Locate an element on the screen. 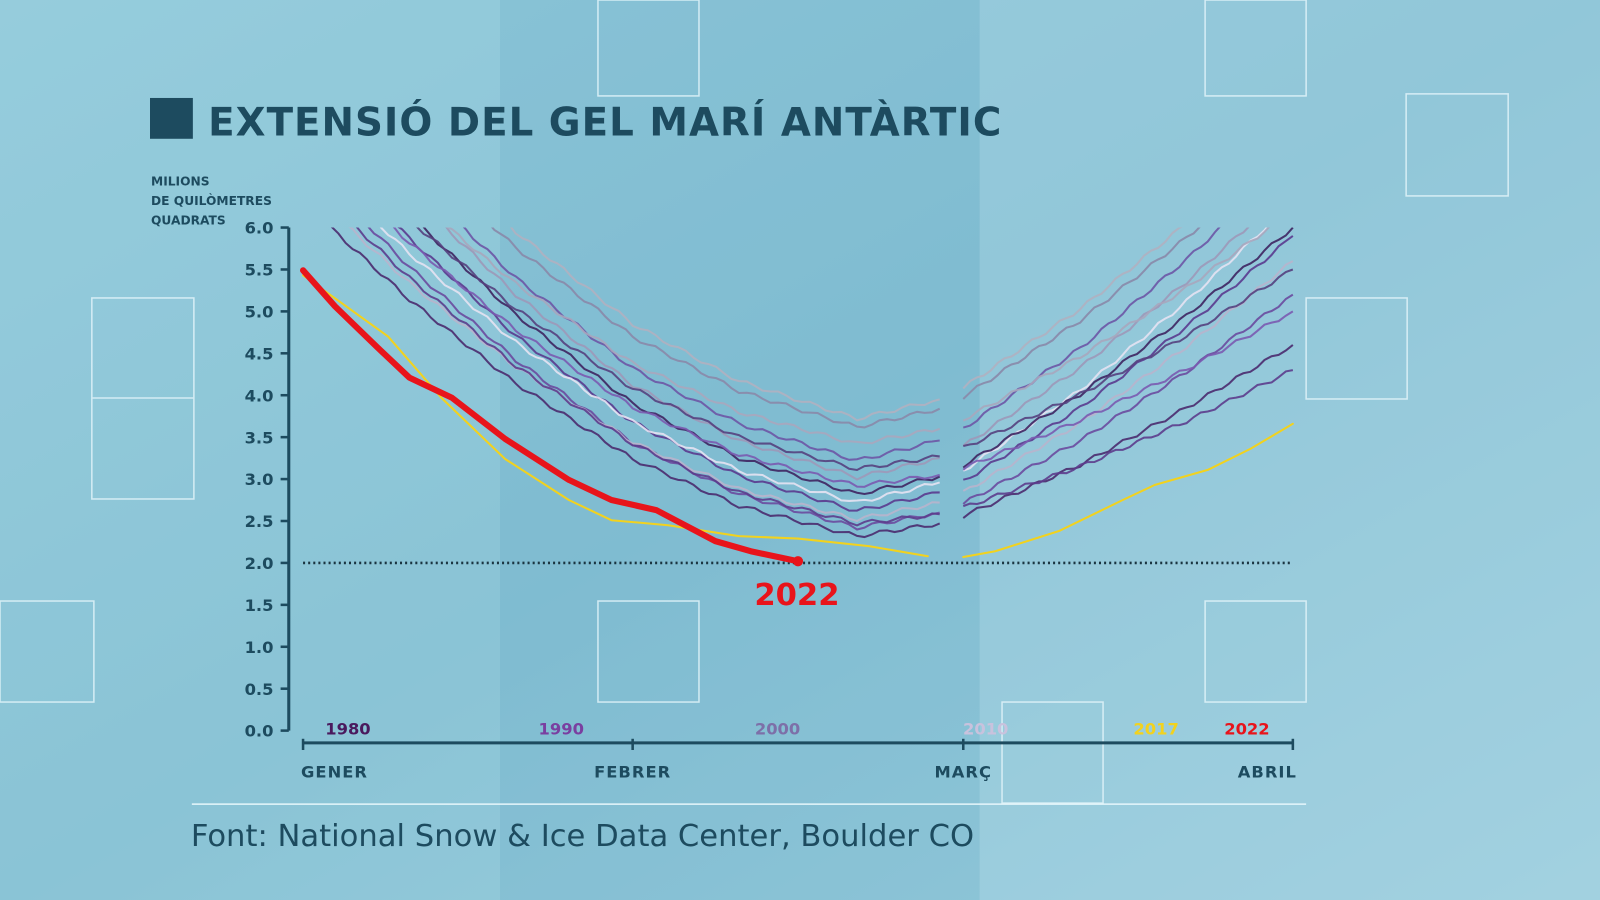 The width and height of the screenshot is (1600, 900). y-axis: 0.0 0.5 1.0 1.5 2.0 2.5 3.0 3.5 4.0 4.5 5.0 5.5 6.0 is located at coordinates (268, 480).